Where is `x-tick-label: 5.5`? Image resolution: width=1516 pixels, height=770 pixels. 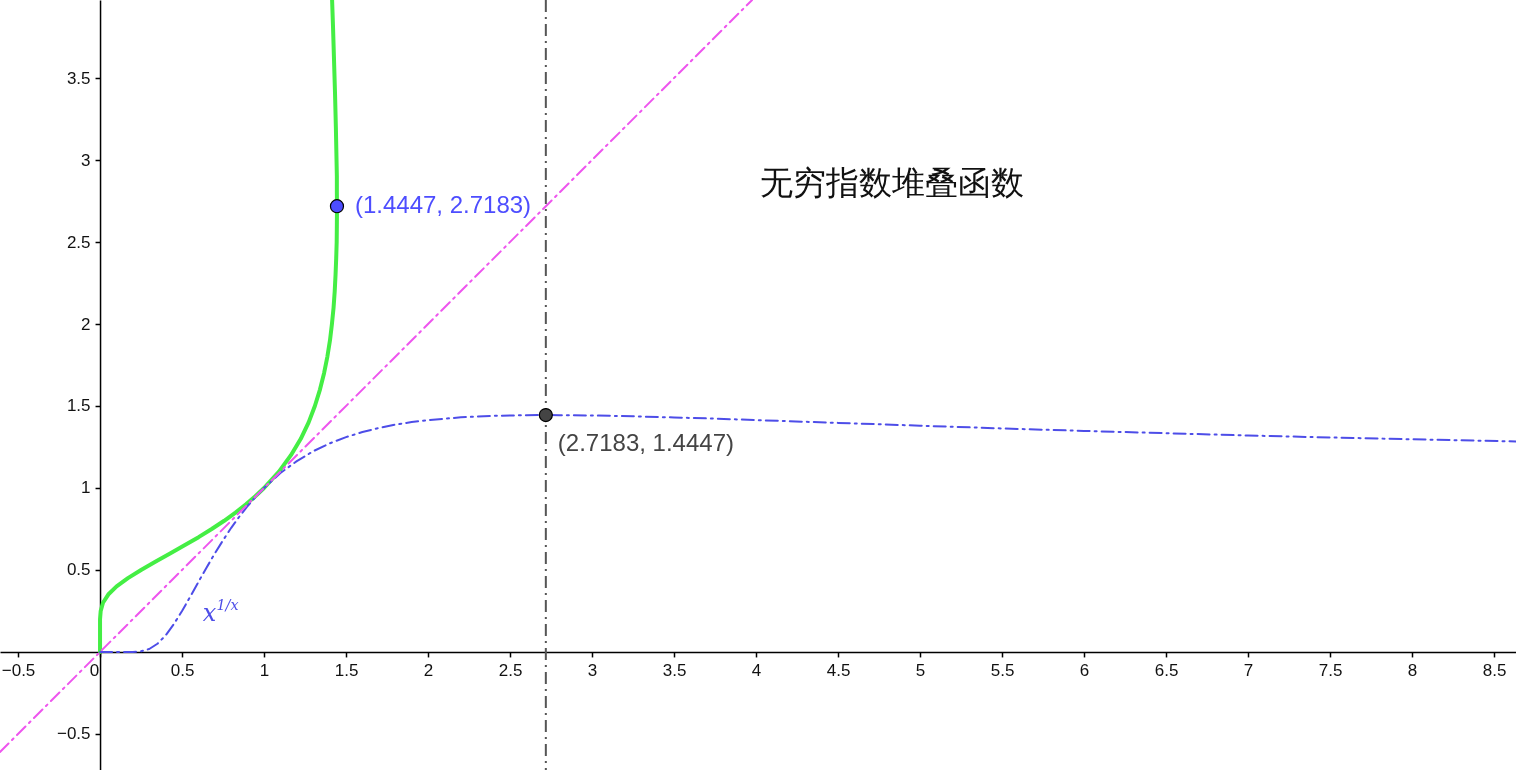 x-tick-label: 5.5 is located at coordinates (1002, 671).